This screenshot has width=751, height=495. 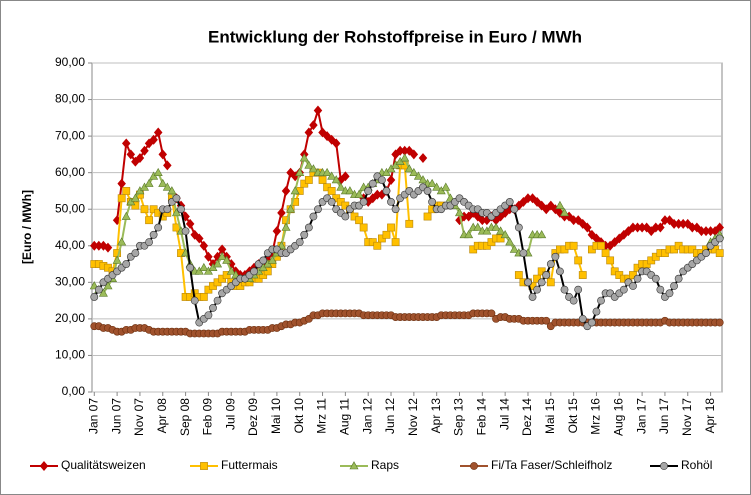 I want to click on y-tick-label: 80,00, so click(x=70, y=99).